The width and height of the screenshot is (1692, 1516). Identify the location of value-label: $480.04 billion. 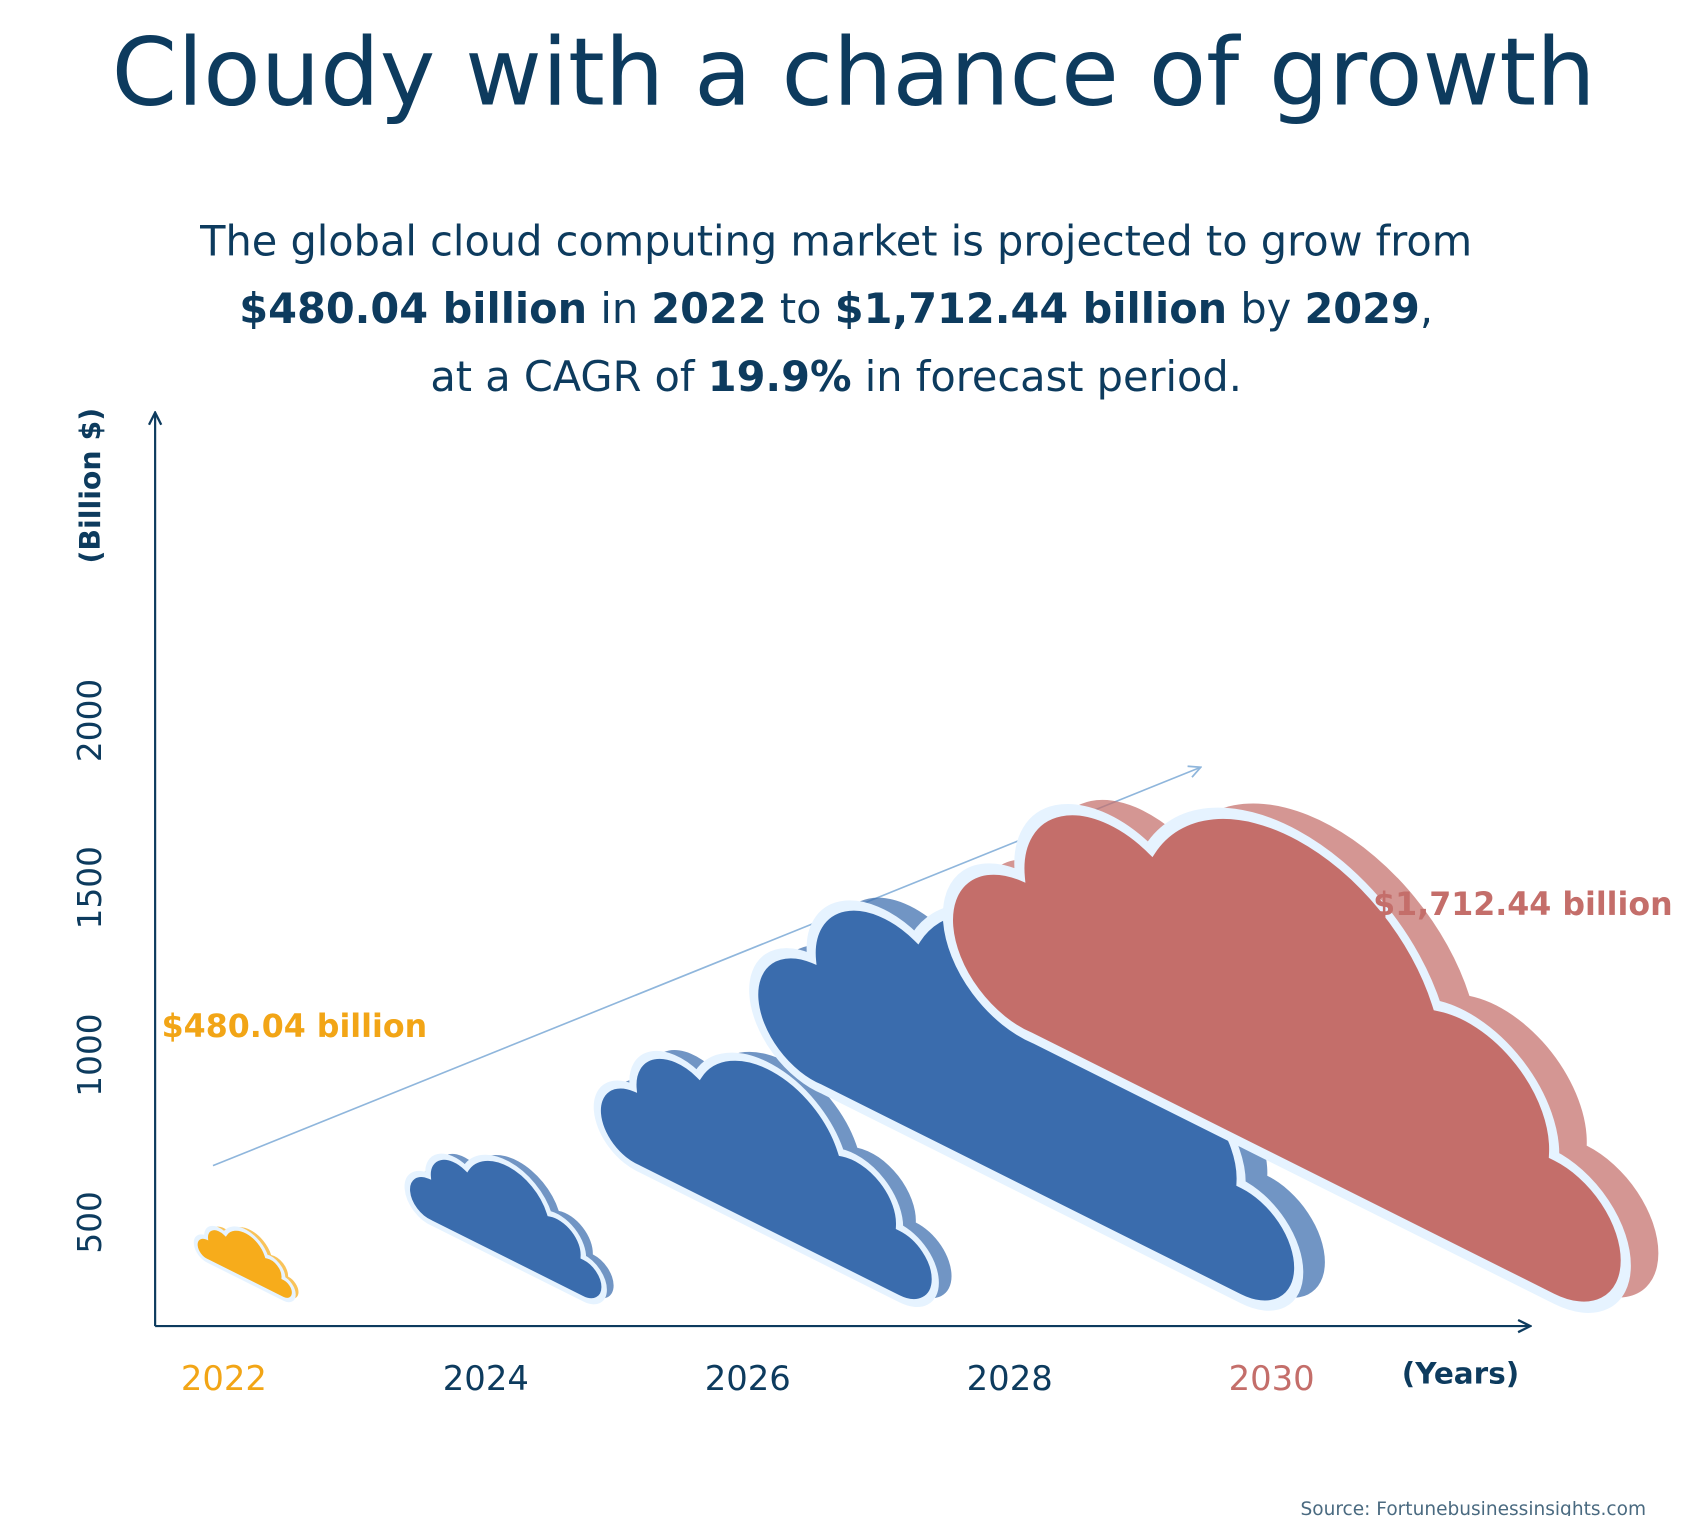
(294, 1027).